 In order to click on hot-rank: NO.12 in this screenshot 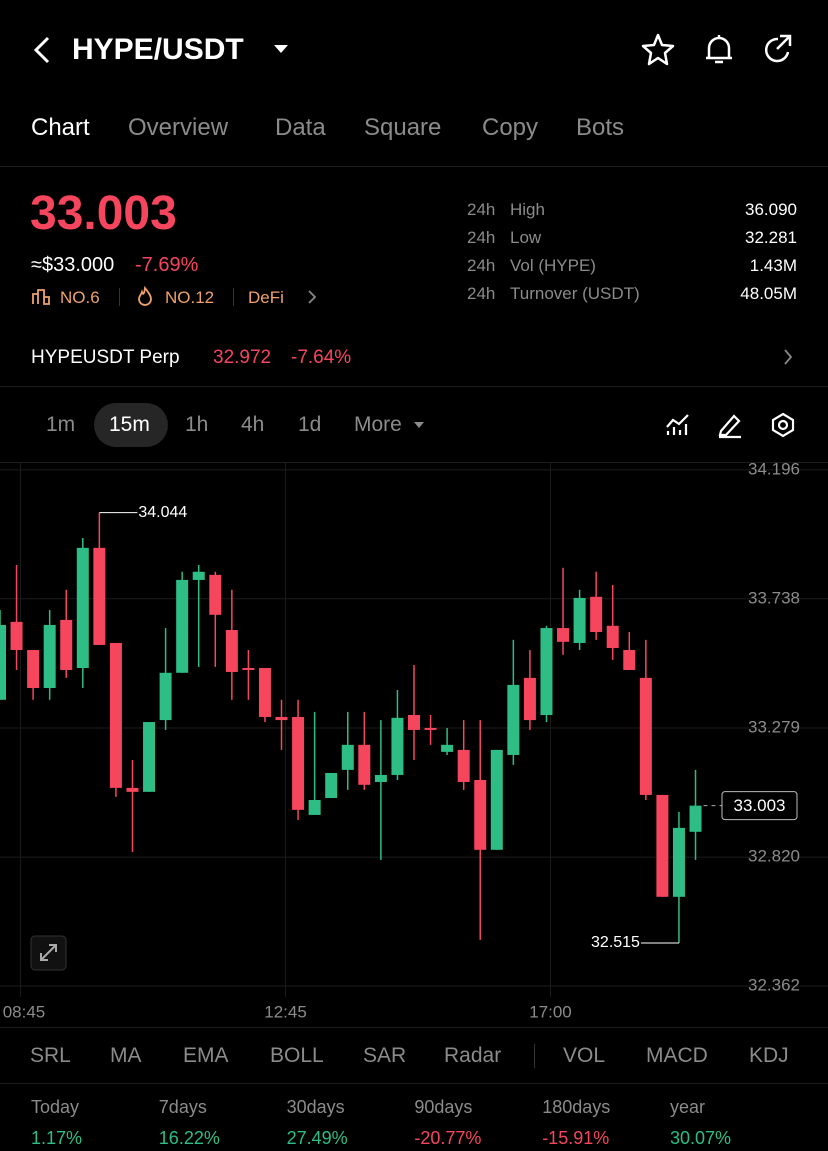, I will do `click(190, 297)`.